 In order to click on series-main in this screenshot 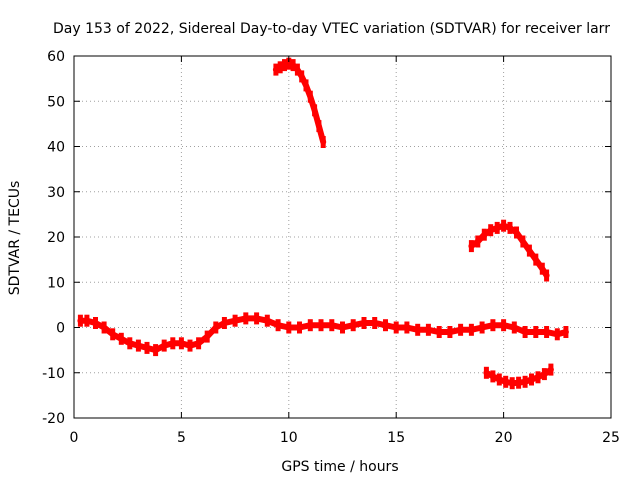, I will do `click(323, 334)`.